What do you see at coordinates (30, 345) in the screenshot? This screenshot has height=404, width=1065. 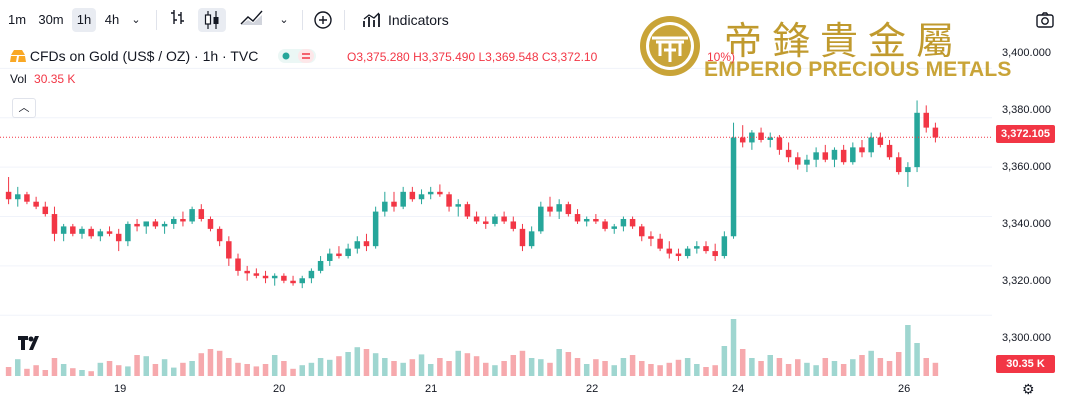 I see `tradingview-logo` at bounding box center [30, 345].